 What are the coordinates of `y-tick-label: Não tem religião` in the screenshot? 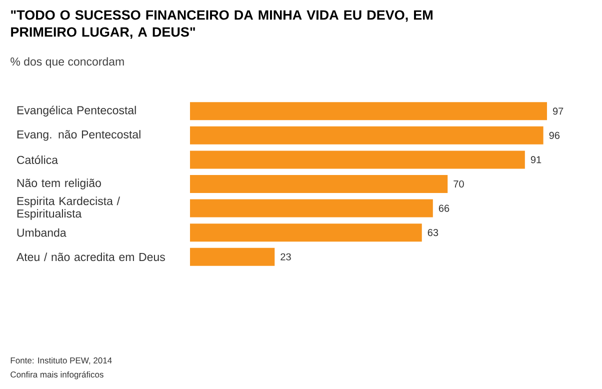 It's located at (59, 184).